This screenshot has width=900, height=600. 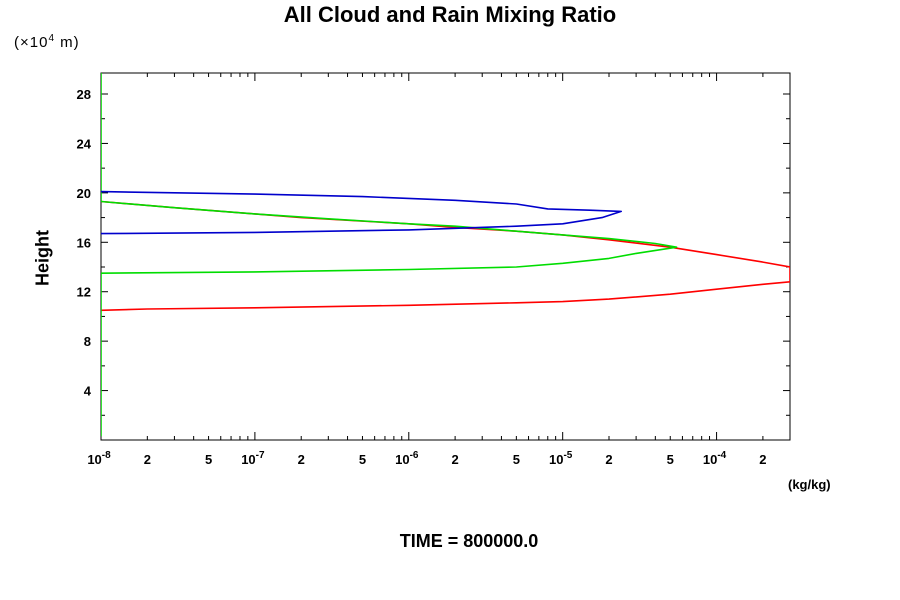 I want to click on x-tick-label: 10⁻⁷, so click(x=253, y=458).